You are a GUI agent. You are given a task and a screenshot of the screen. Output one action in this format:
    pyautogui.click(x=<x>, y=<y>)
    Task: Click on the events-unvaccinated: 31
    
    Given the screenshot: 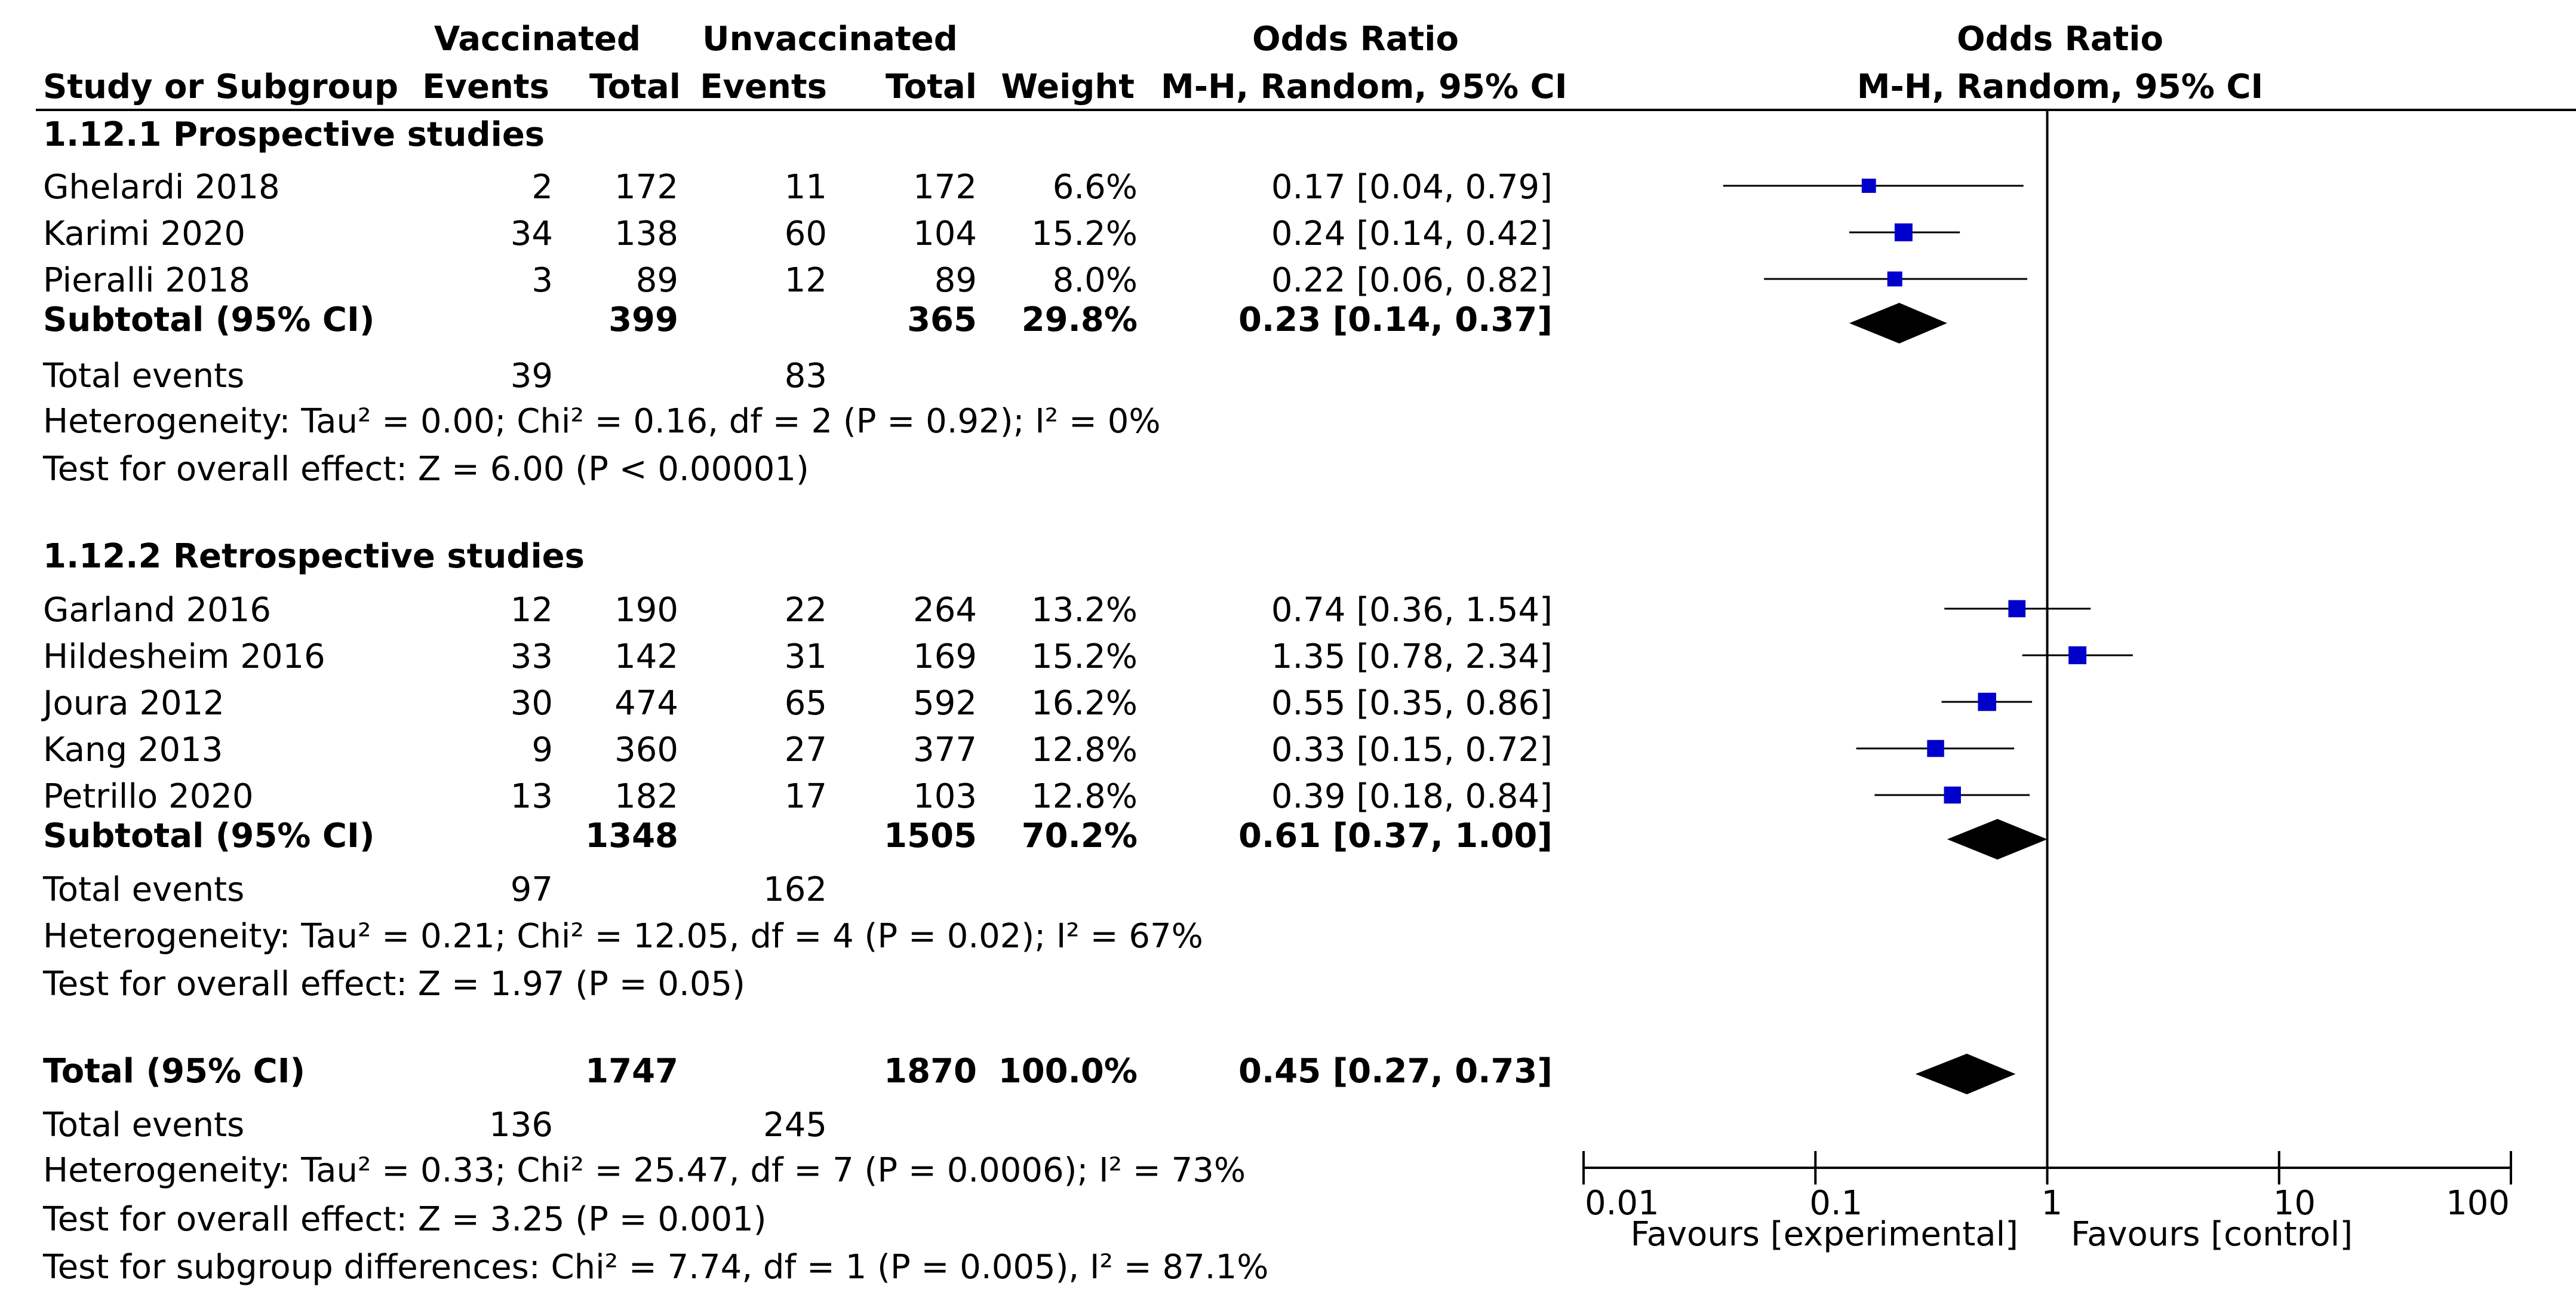 What is the action you would take?
    pyautogui.click(x=805, y=656)
    